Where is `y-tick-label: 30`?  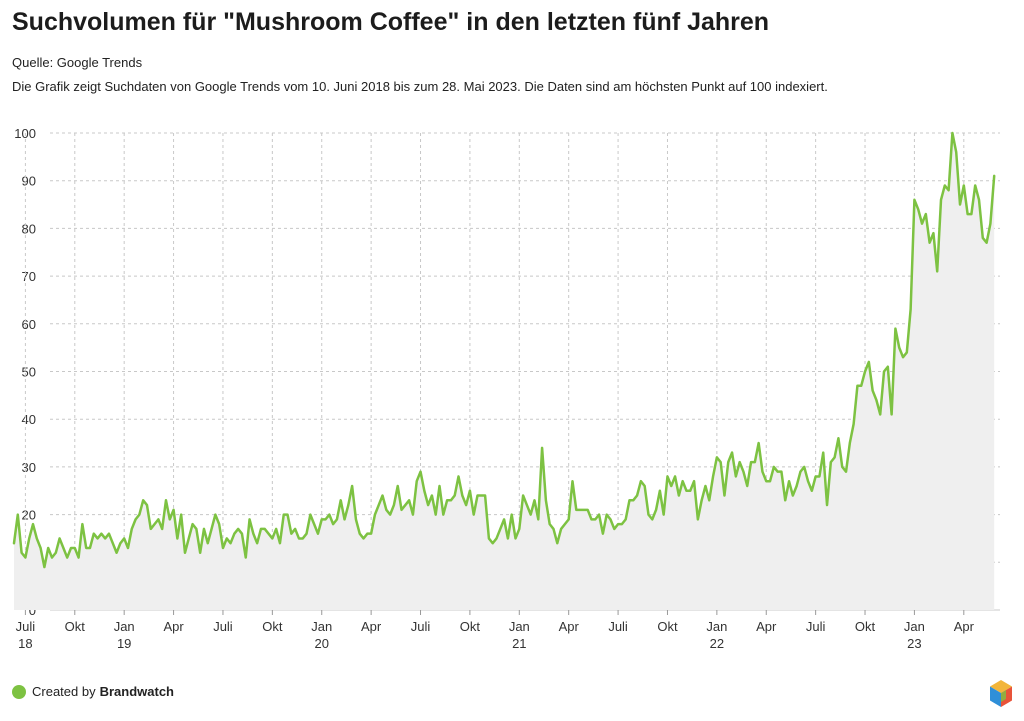 y-tick-label: 30 is located at coordinates (29, 467).